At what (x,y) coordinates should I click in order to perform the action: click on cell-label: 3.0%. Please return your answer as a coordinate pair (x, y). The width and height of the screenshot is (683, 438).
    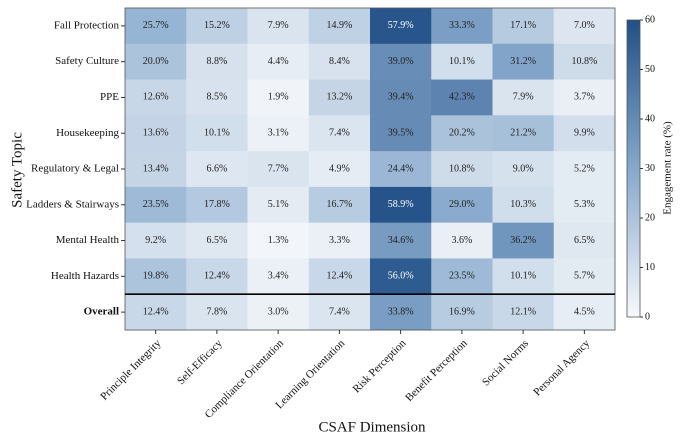
    Looking at the image, I should click on (278, 311).